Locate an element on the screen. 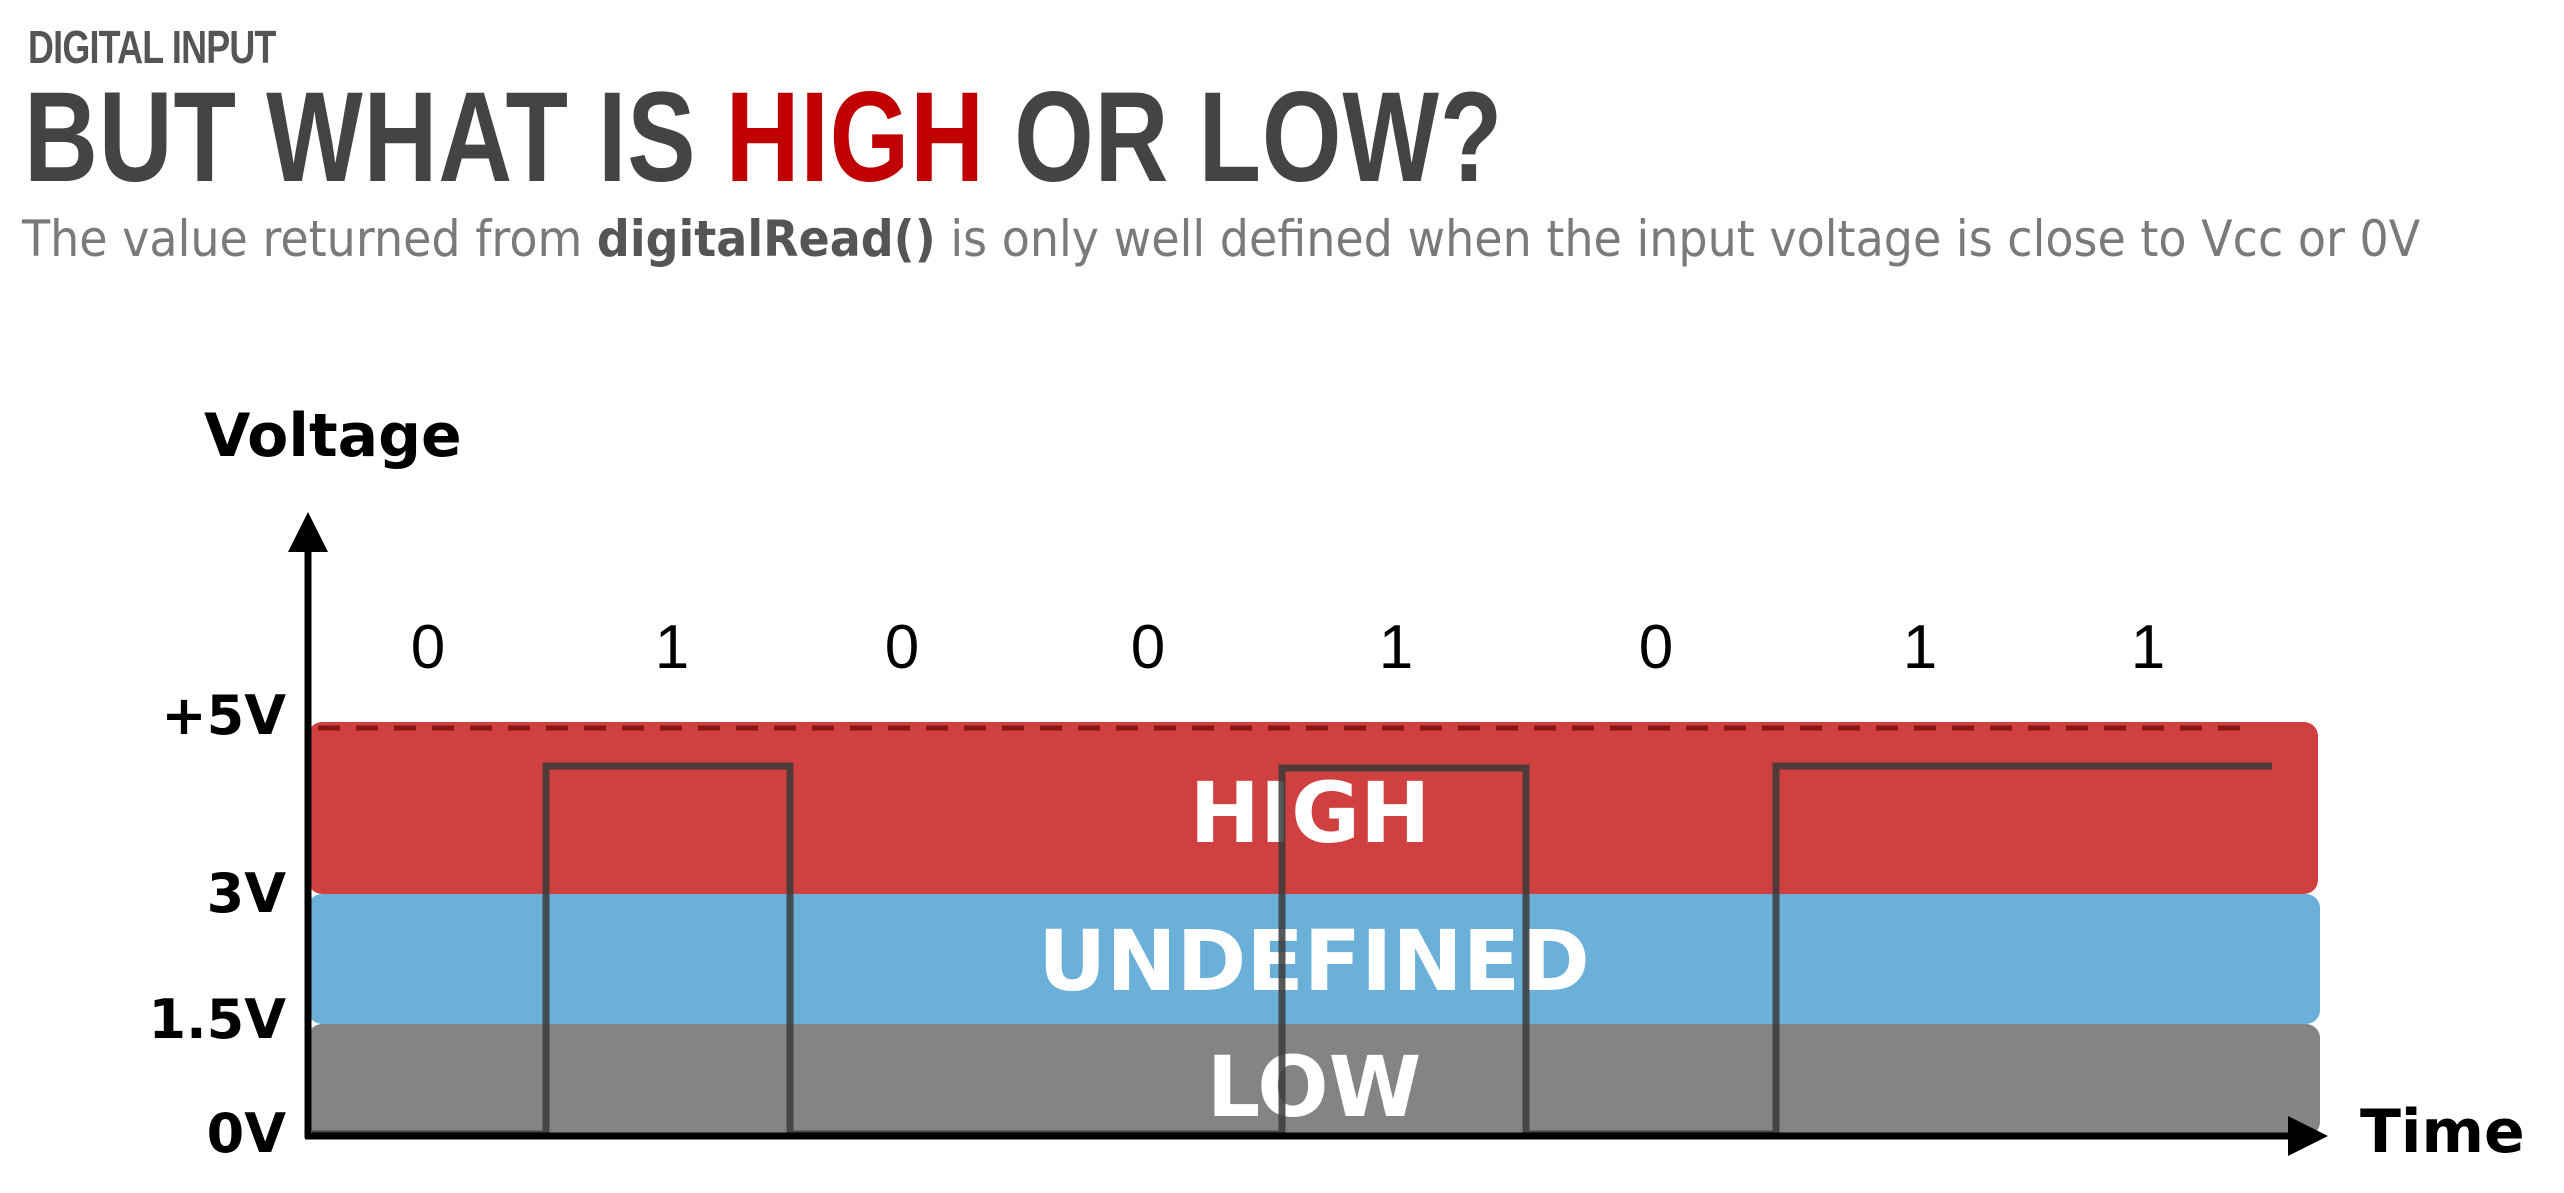 The width and height of the screenshot is (2564, 1193). x-axis-label: Time is located at coordinates (2442, 1132).